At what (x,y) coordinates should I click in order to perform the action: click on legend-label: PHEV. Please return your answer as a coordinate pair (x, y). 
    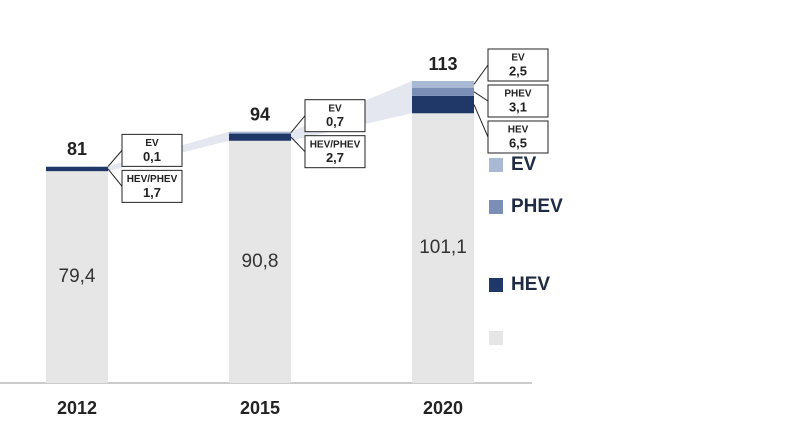
    Looking at the image, I should click on (537, 206).